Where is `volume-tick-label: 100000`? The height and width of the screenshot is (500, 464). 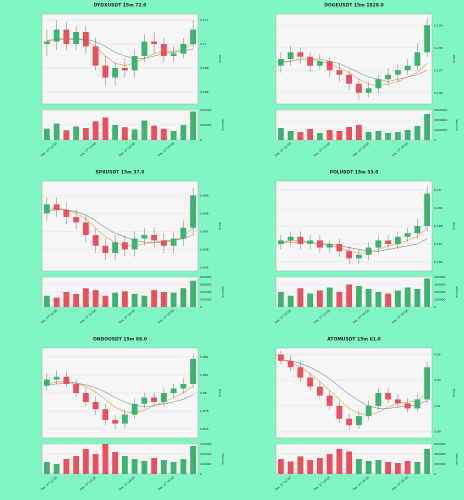
volume-tick-label: 100000 is located at coordinates (206, 464).